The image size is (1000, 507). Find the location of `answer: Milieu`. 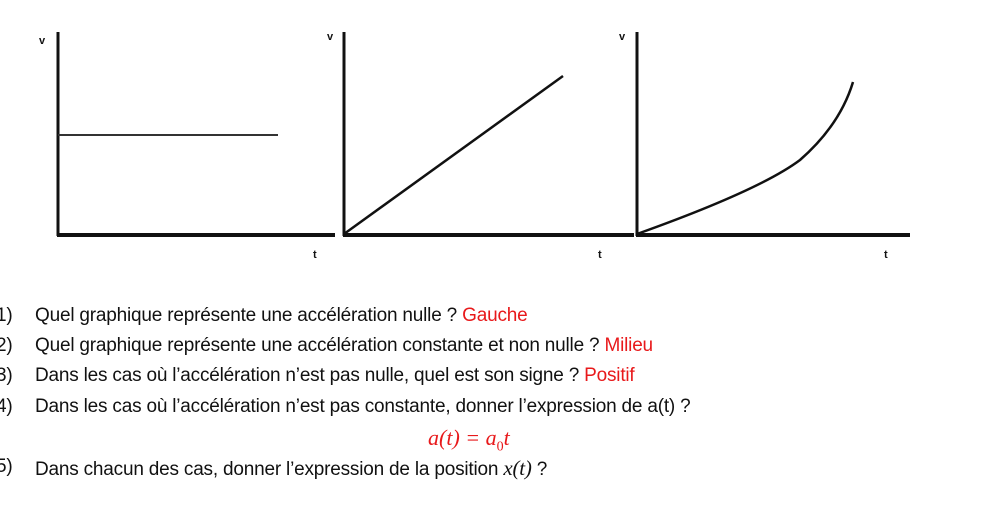

answer: Milieu is located at coordinates (629, 345).